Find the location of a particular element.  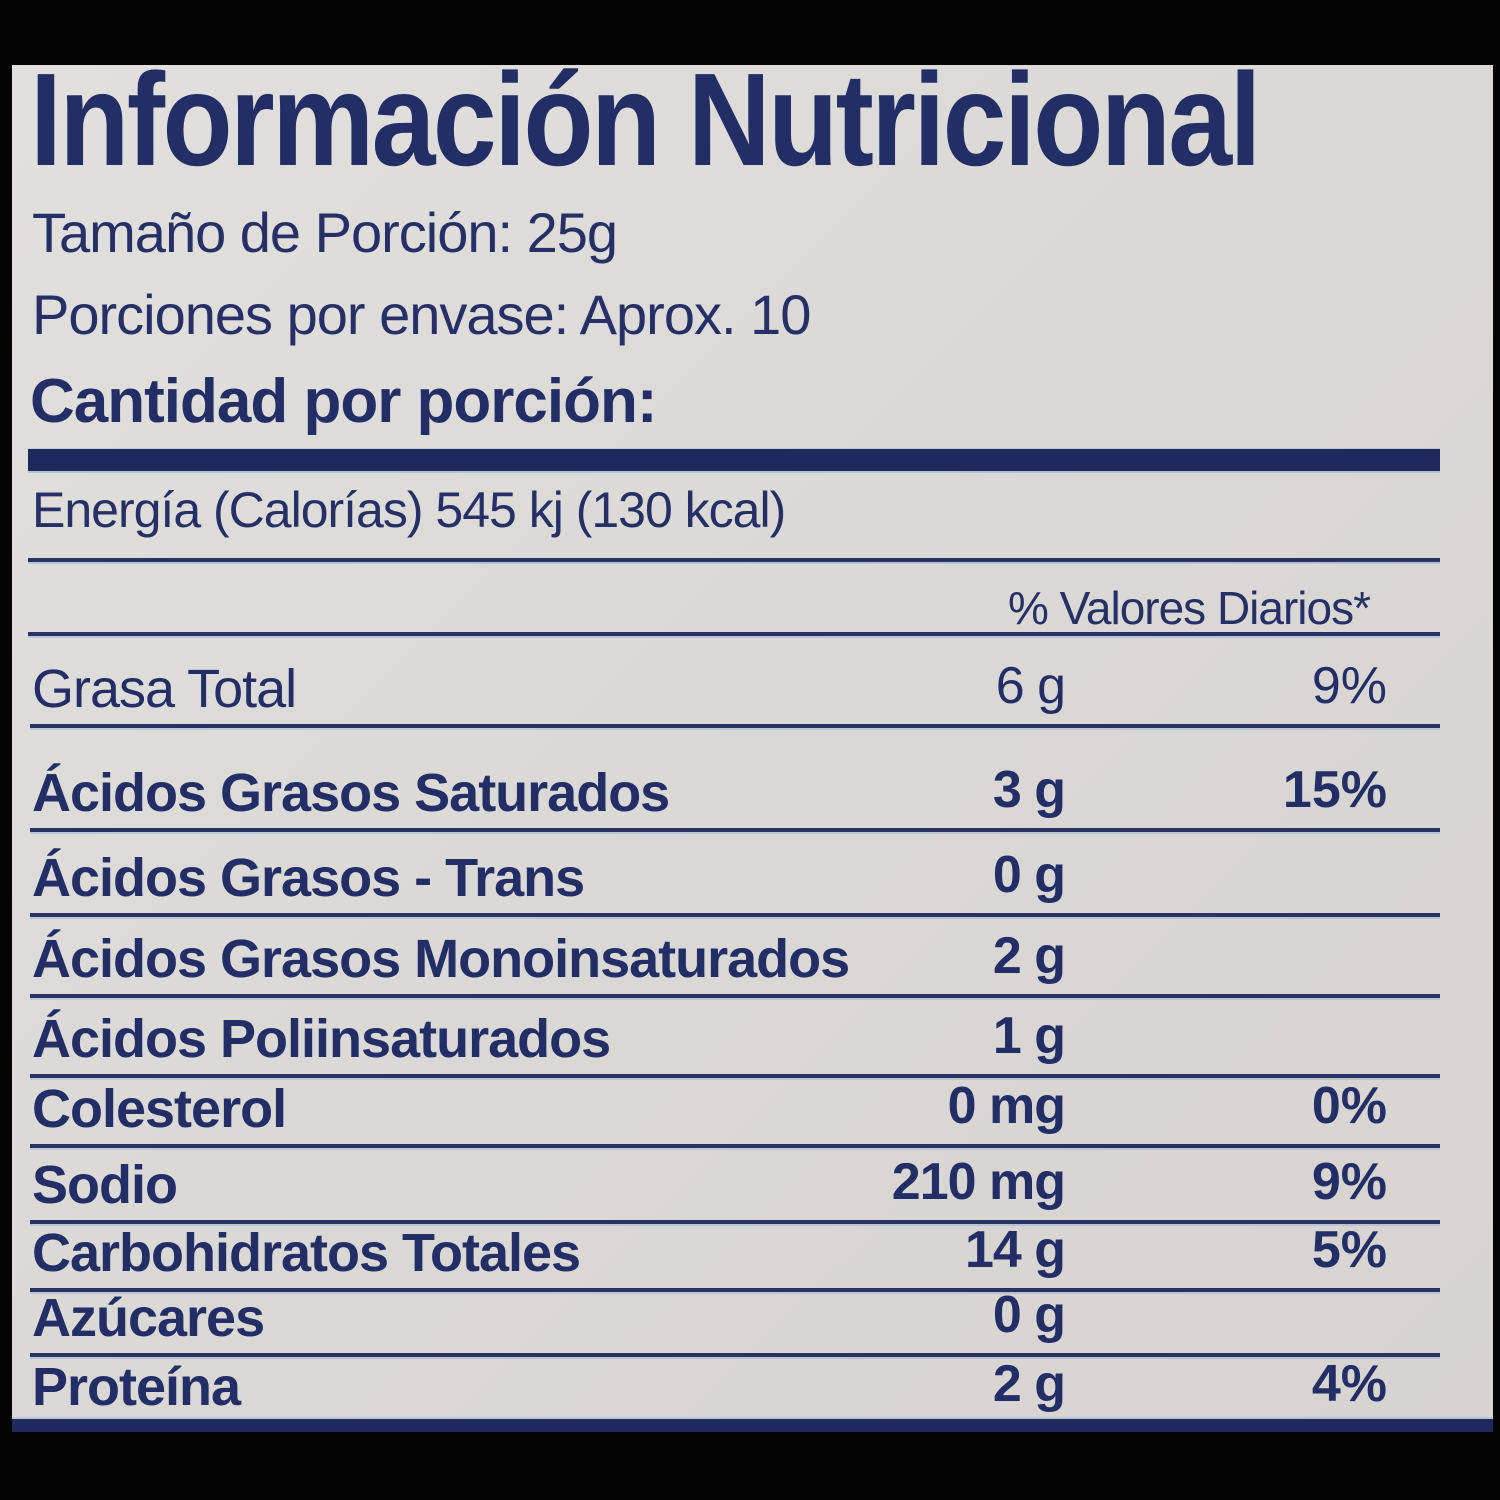

rule-under-energy is located at coordinates (734, 560).